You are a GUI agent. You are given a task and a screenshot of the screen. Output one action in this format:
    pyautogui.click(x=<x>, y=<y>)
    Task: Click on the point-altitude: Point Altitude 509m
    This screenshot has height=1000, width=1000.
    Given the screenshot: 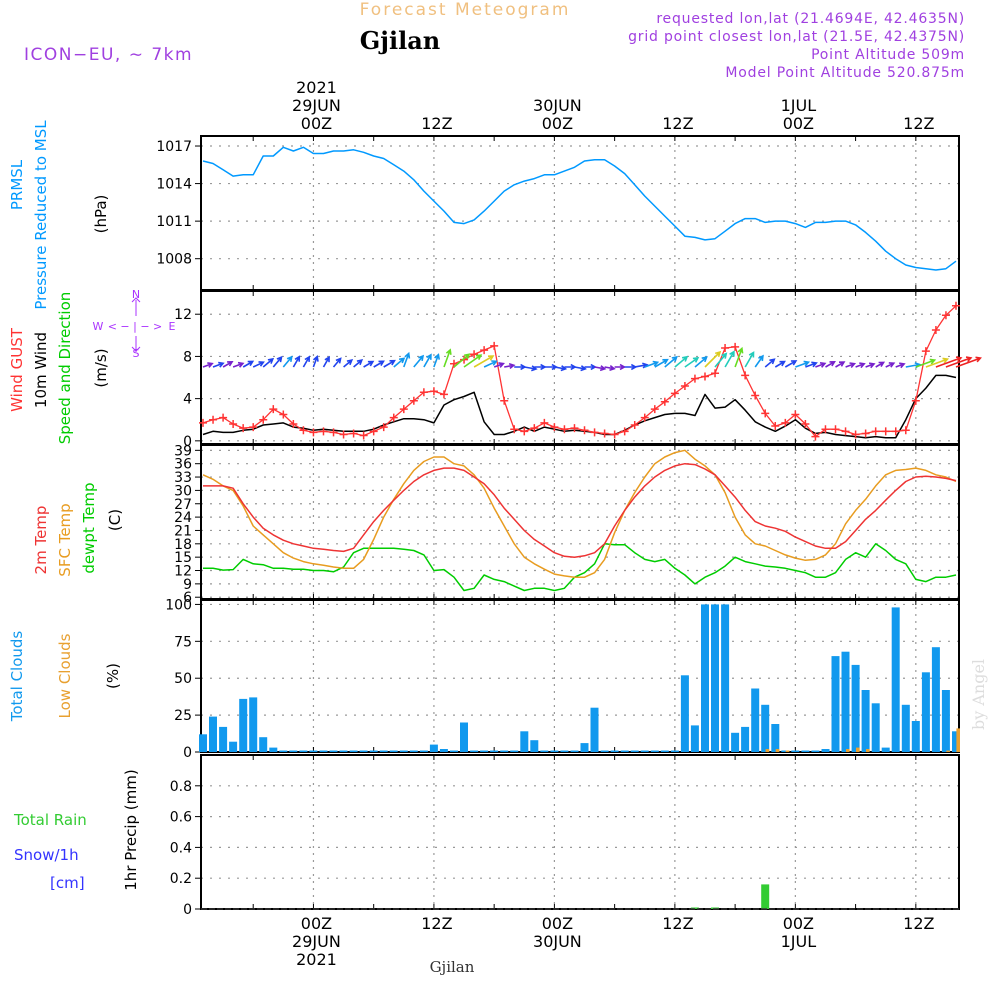 What is the action you would take?
    pyautogui.click(x=888, y=55)
    